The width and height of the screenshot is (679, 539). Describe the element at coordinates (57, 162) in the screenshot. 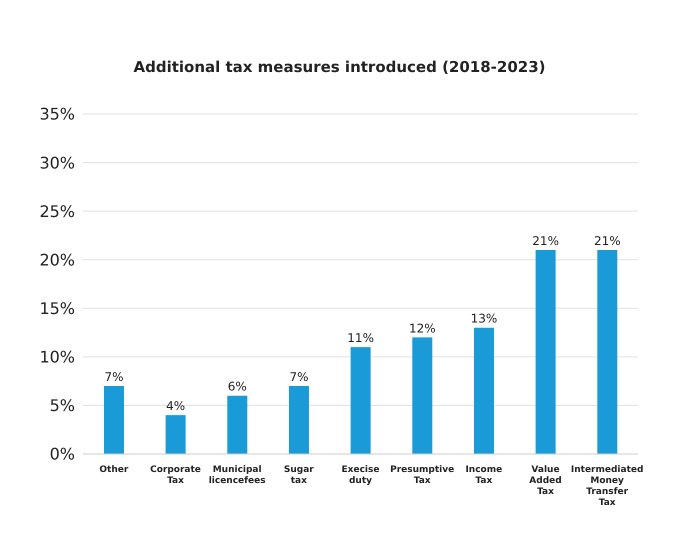

I see `y-tick-label: 30%` at that location.